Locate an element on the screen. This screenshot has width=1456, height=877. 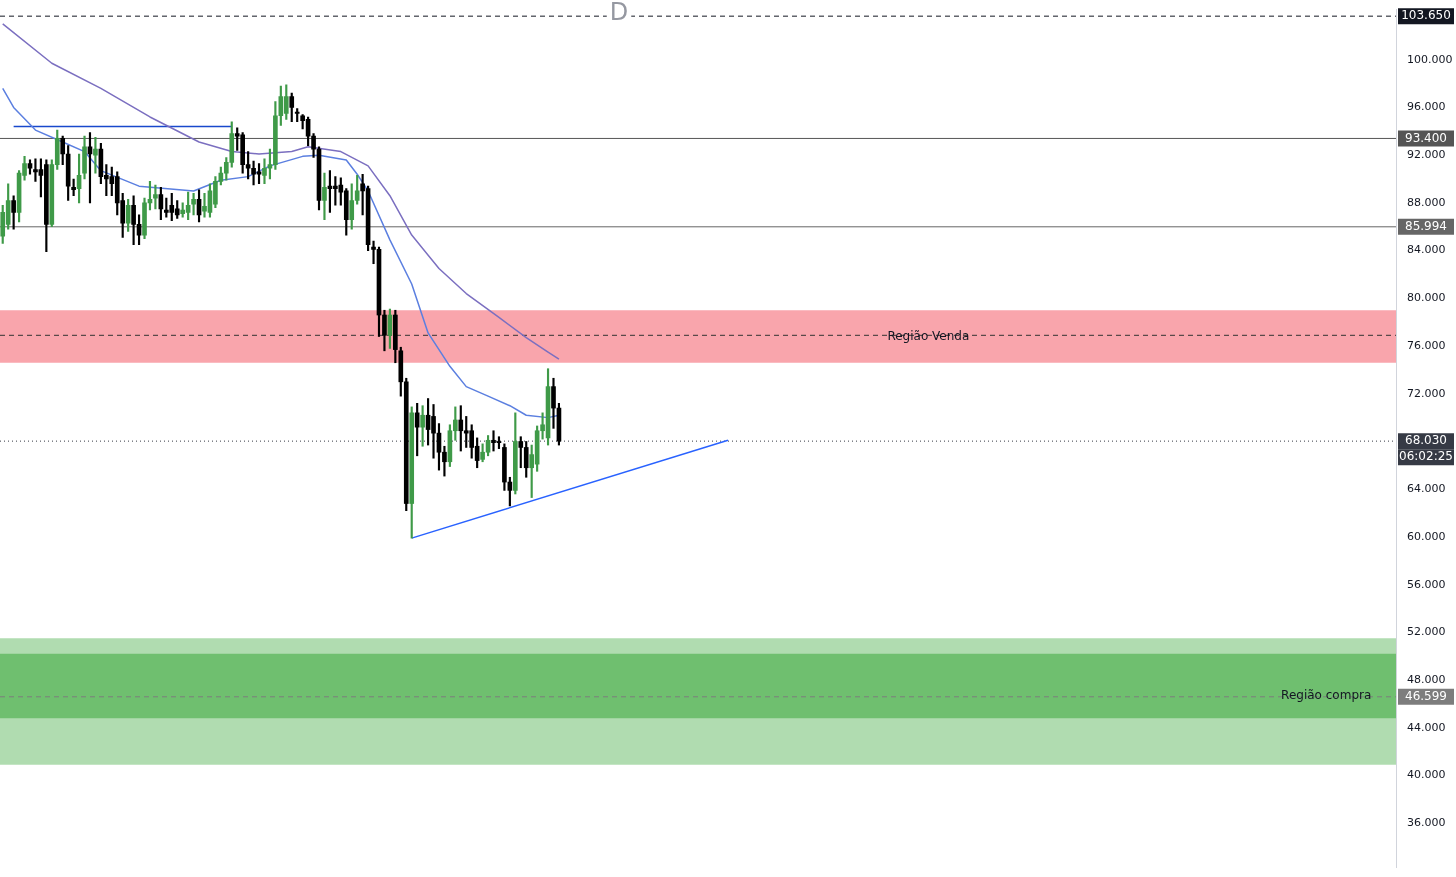
ref-line-label: 46.599 is located at coordinates (1426, 695).